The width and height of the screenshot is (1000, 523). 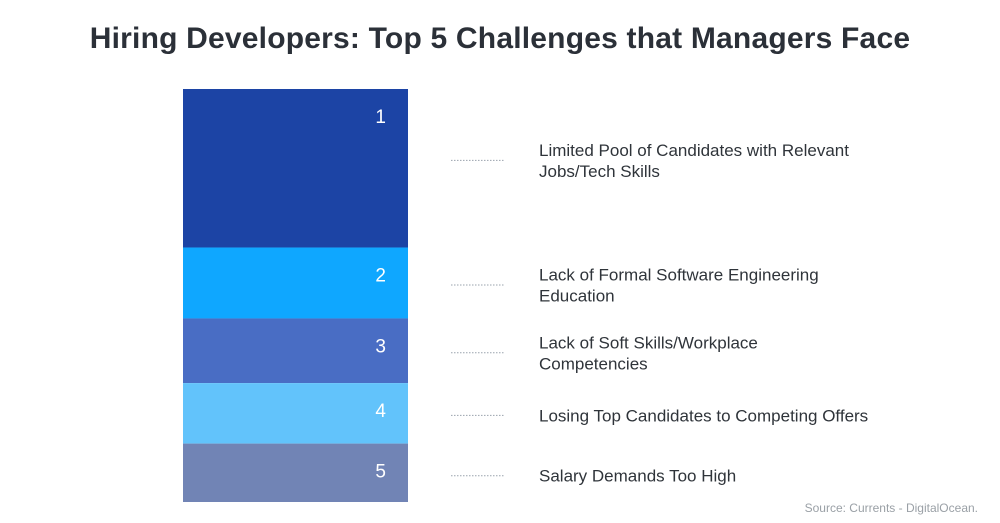 I want to click on rank-label-5: 5, so click(x=380, y=472).